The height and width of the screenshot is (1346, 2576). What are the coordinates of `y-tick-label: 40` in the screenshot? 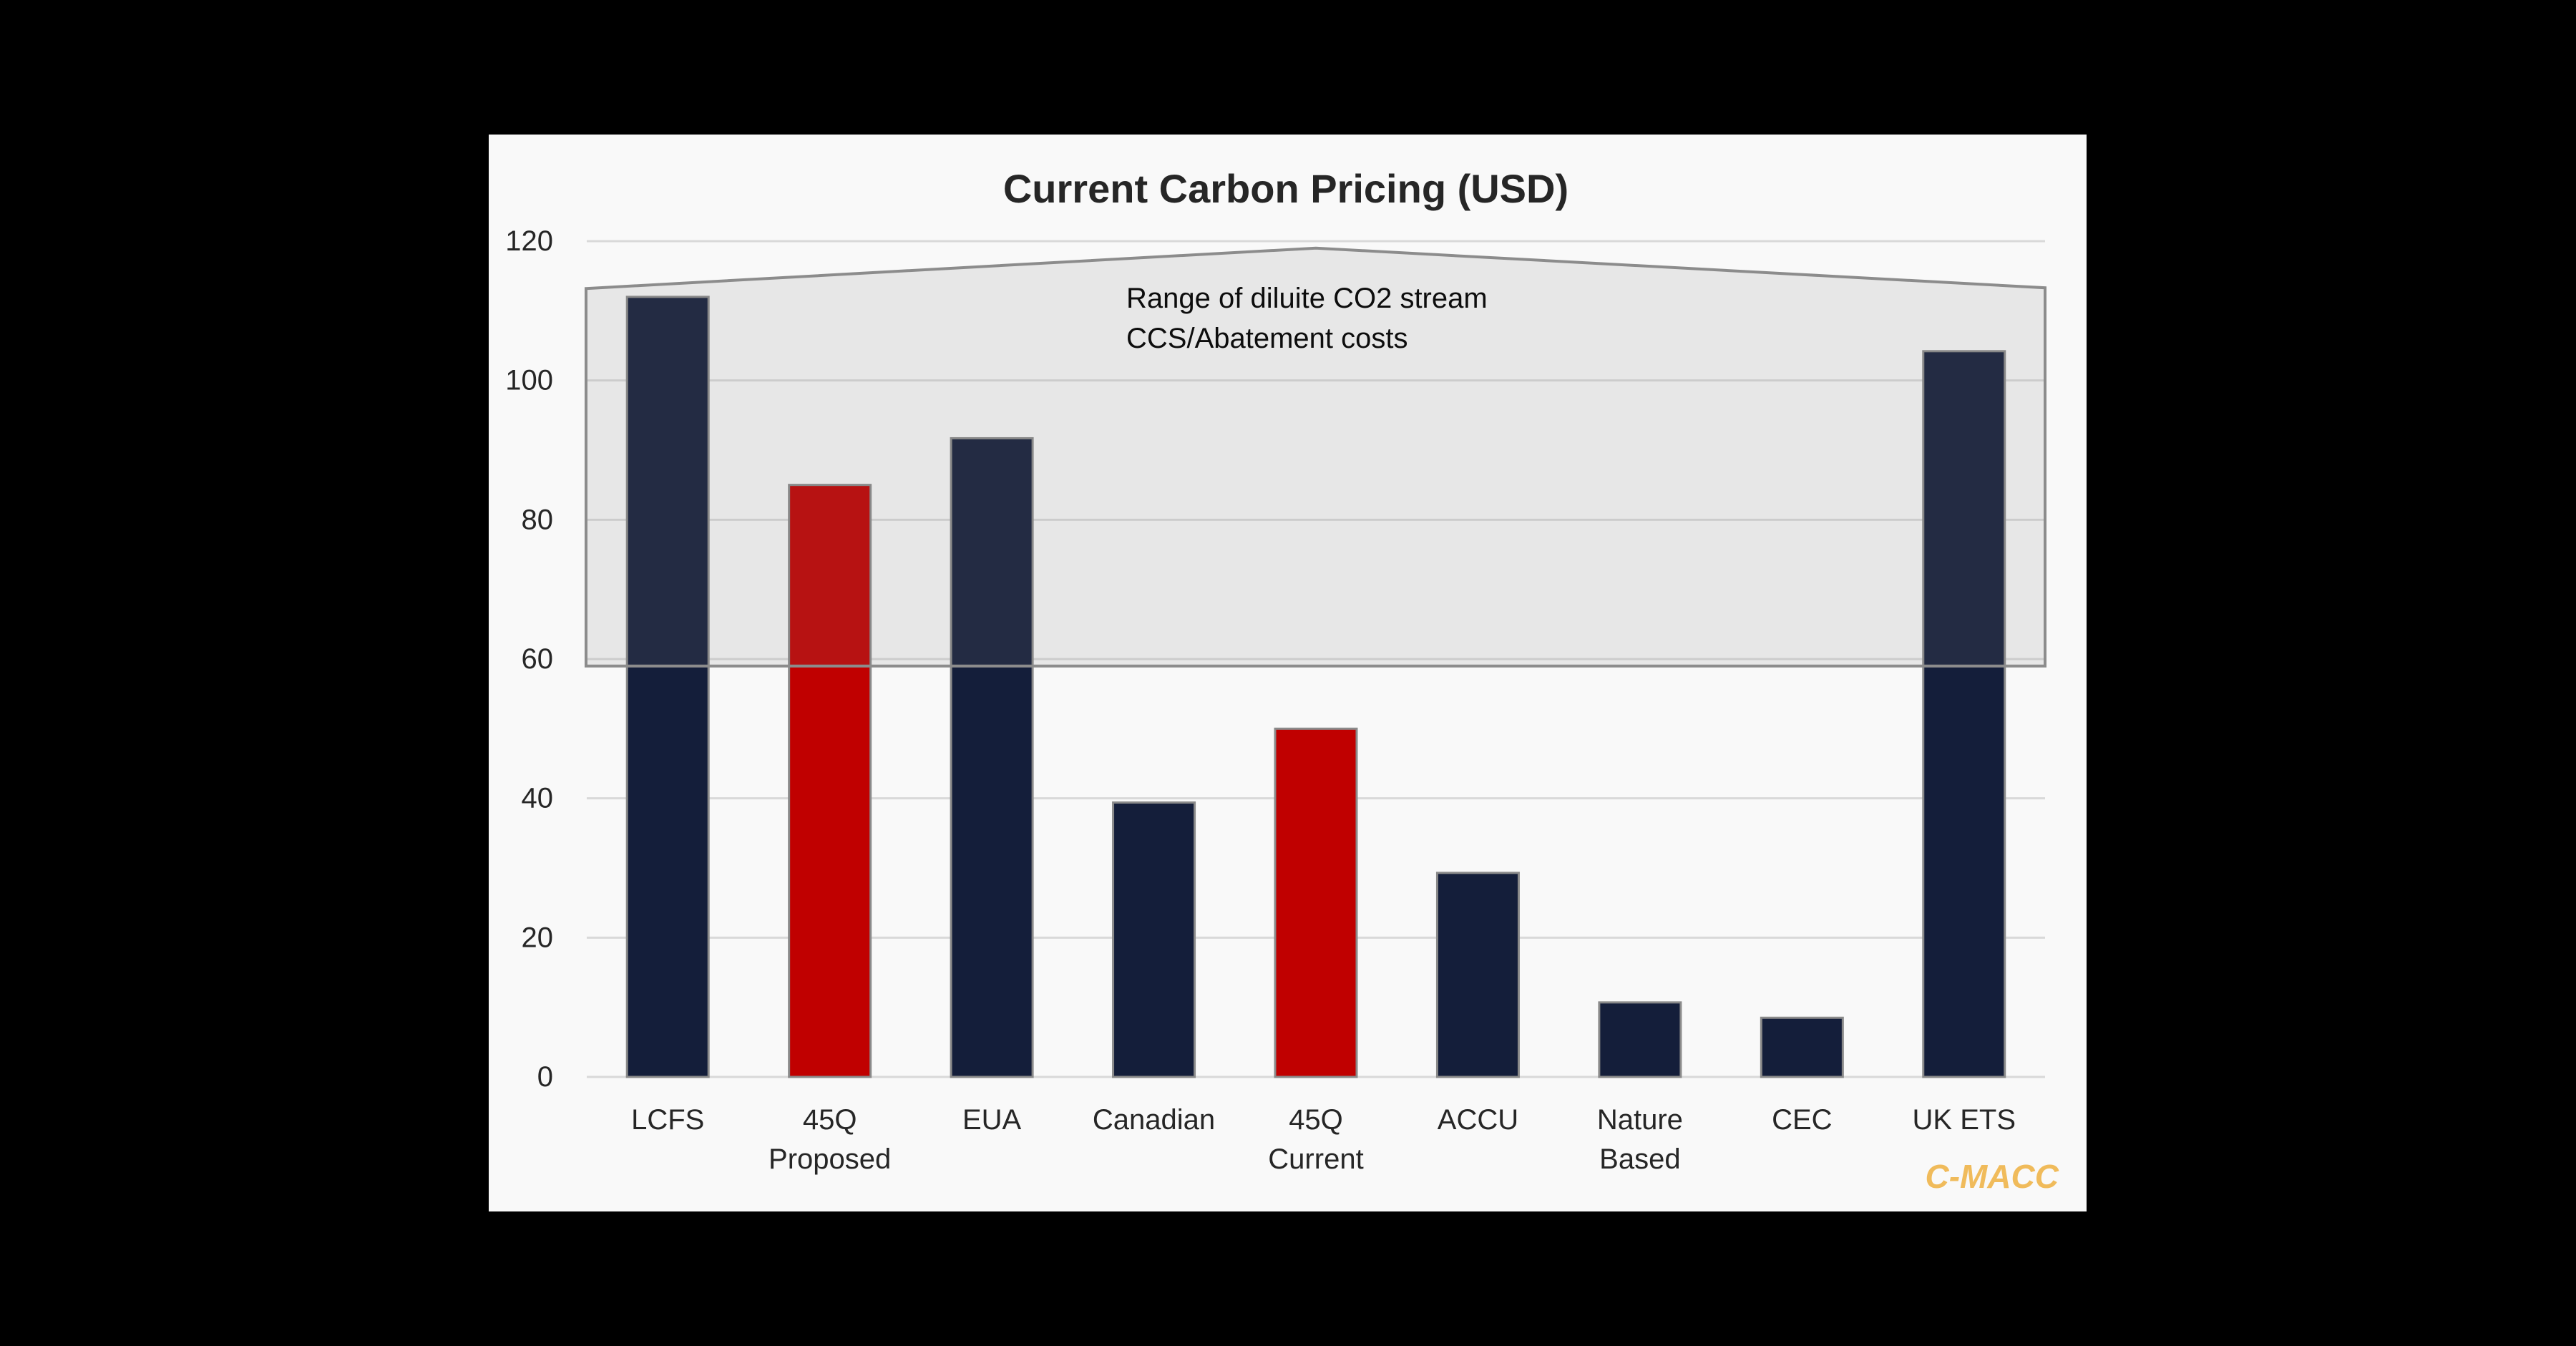 It's located at (538, 798).